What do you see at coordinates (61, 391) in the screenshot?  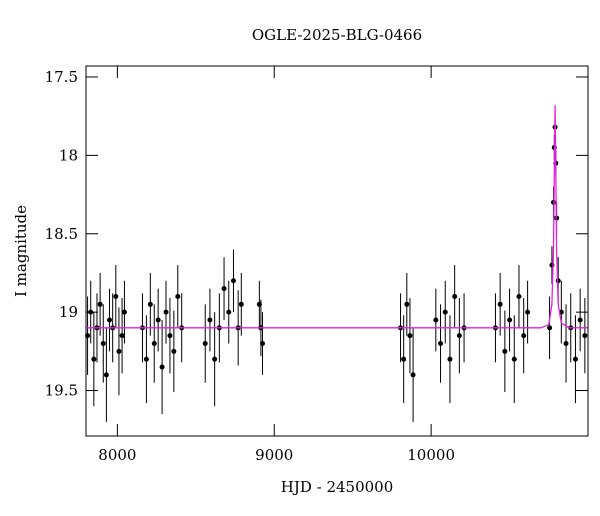 I see `y-tick-label: 19.5` at bounding box center [61, 391].